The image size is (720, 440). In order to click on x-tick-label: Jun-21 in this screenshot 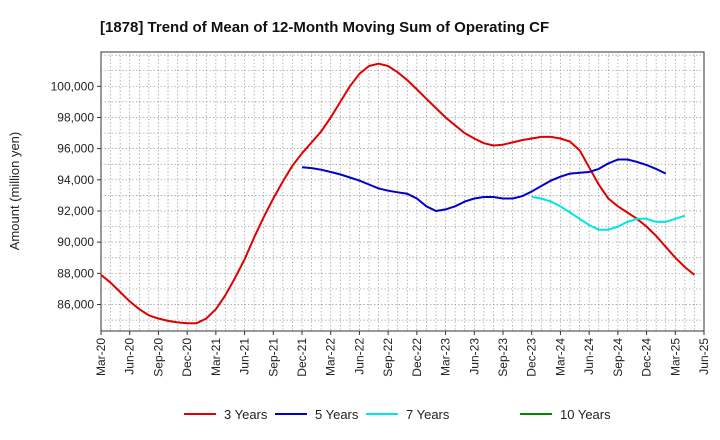, I will do `click(245, 356)`.